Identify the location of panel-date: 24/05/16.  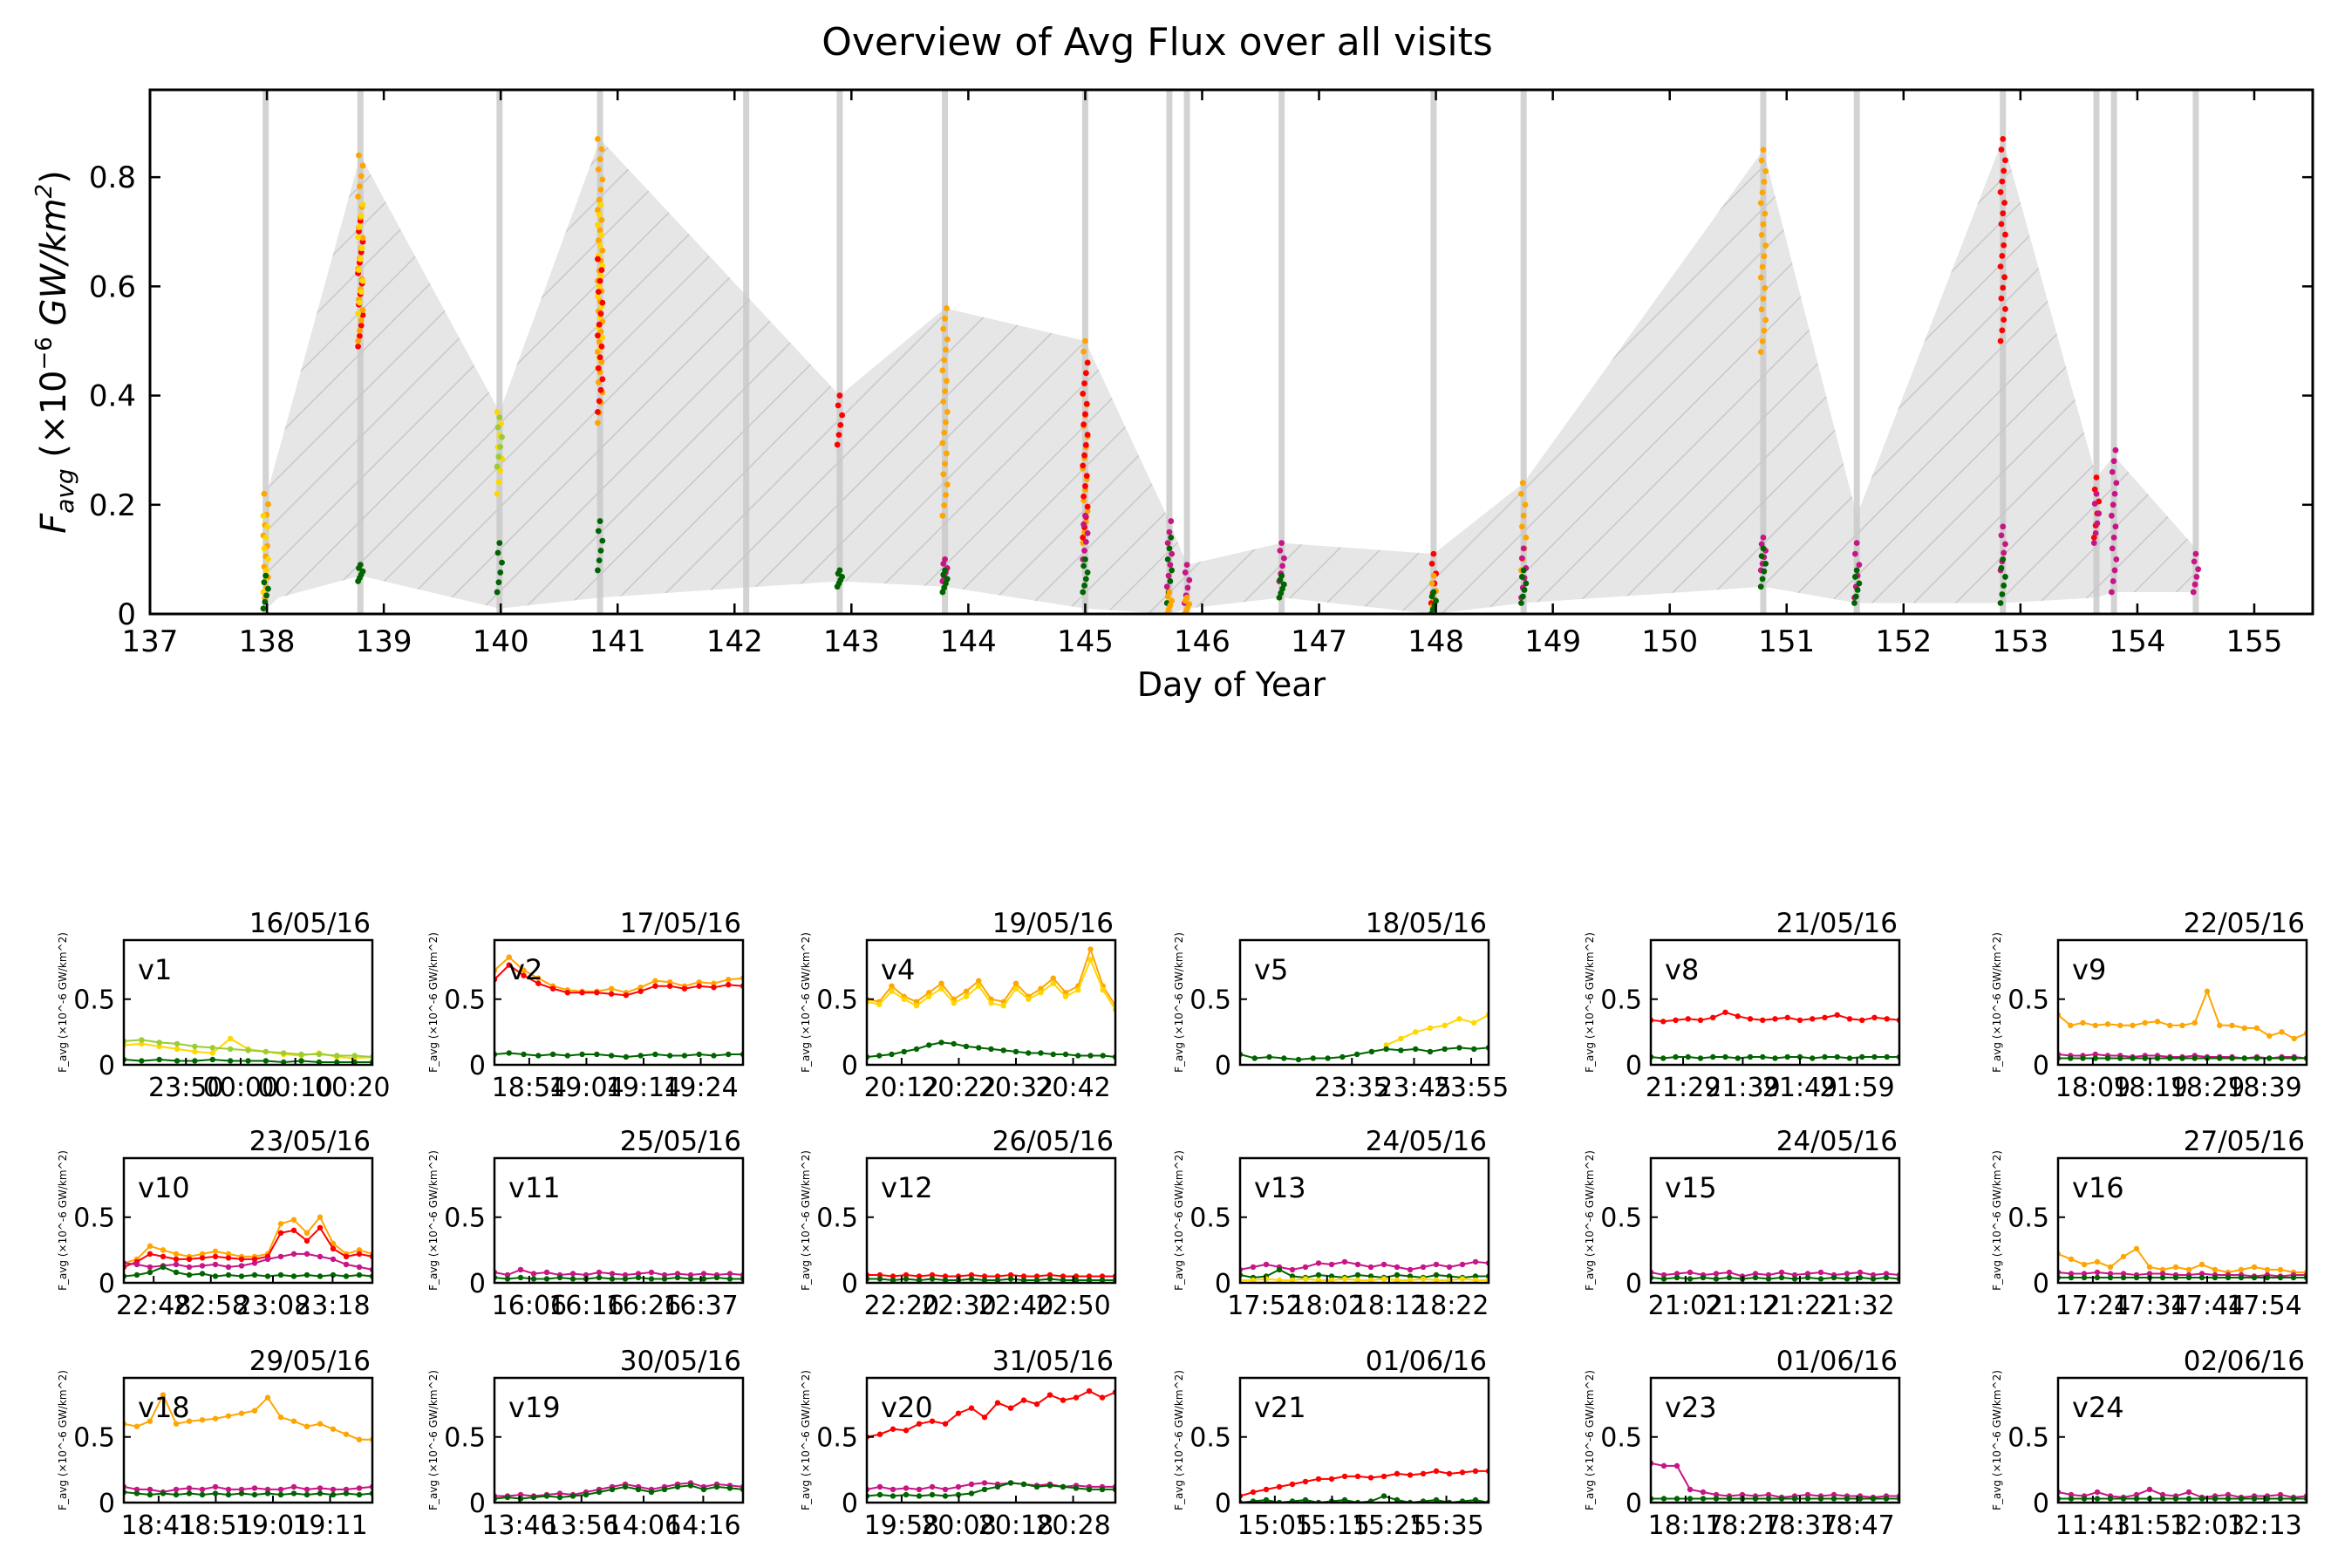
(1837, 1141).